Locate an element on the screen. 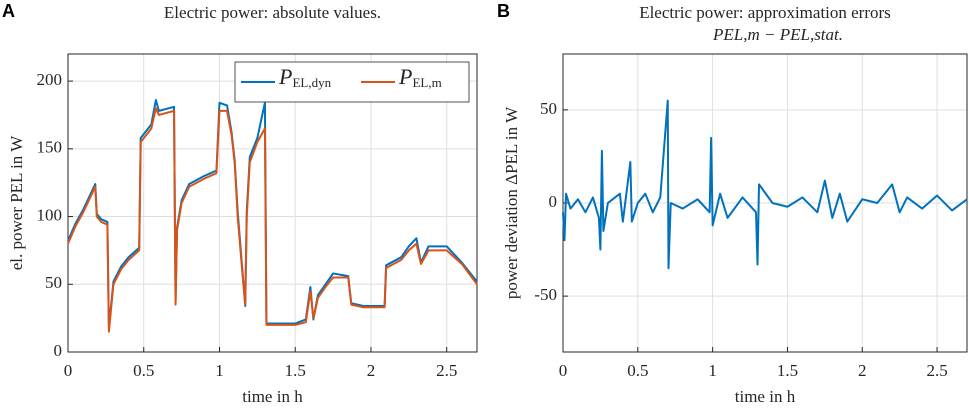 The height and width of the screenshot is (411, 969). chart-title: Electric power: absolute values. is located at coordinates (272, 12).